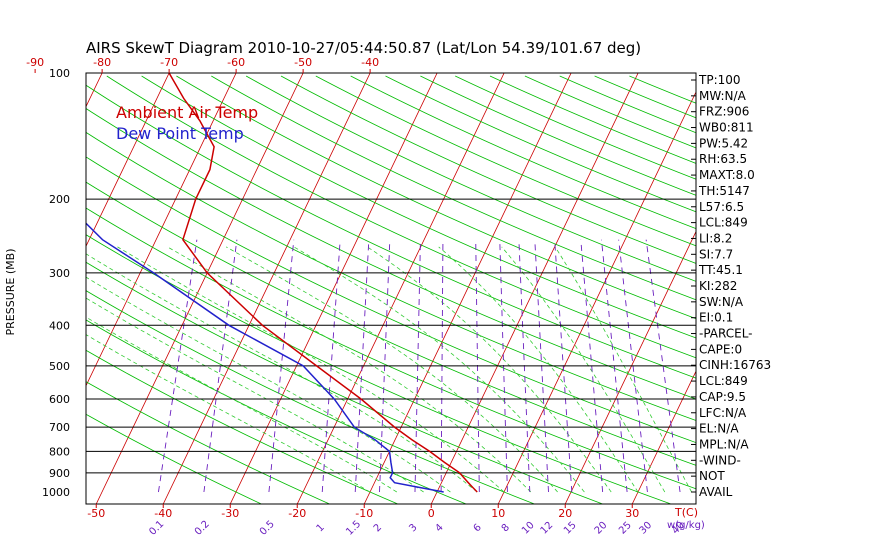 The height and width of the screenshot is (560, 870). I want to click on index-item: -PARCEL-, so click(726, 334).